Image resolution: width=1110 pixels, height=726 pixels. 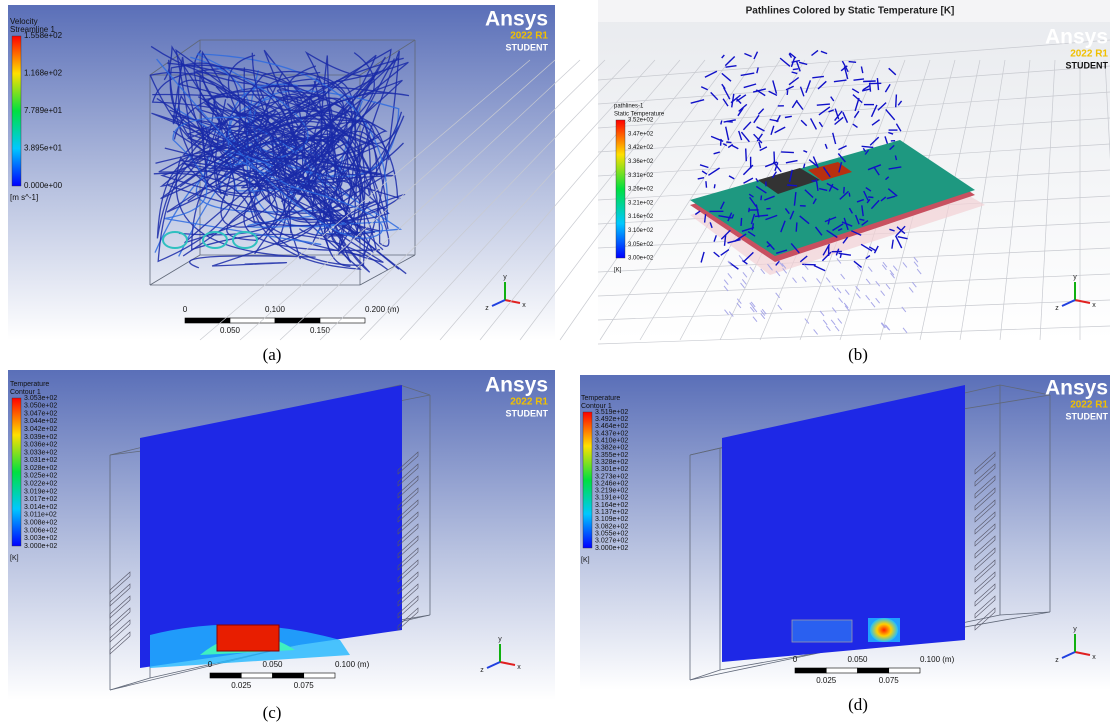 I want to click on legend-value: 3.053e+02, so click(x=40, y=398).